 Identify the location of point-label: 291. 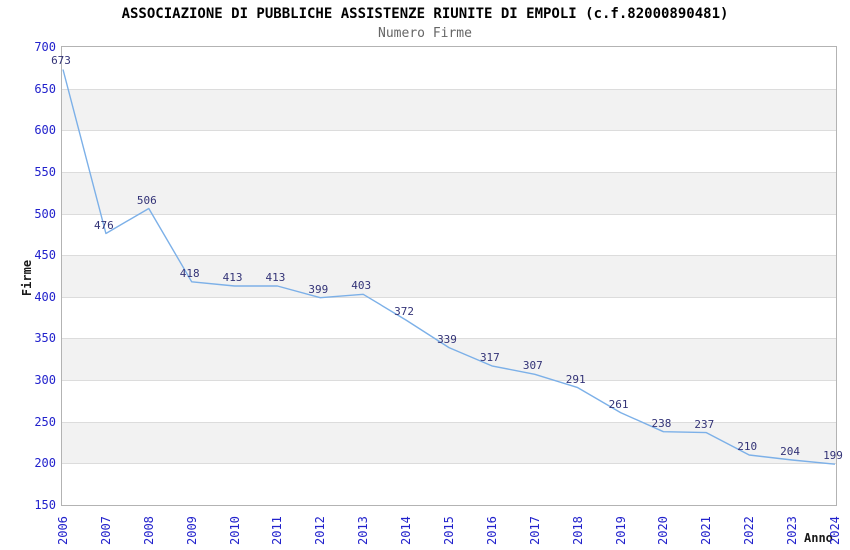
(575, 379).